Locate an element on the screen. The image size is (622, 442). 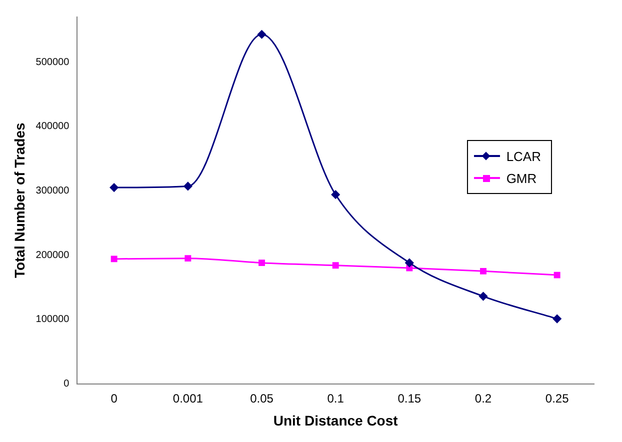
legend-label: LCAR is located at coordinates (523, 156).